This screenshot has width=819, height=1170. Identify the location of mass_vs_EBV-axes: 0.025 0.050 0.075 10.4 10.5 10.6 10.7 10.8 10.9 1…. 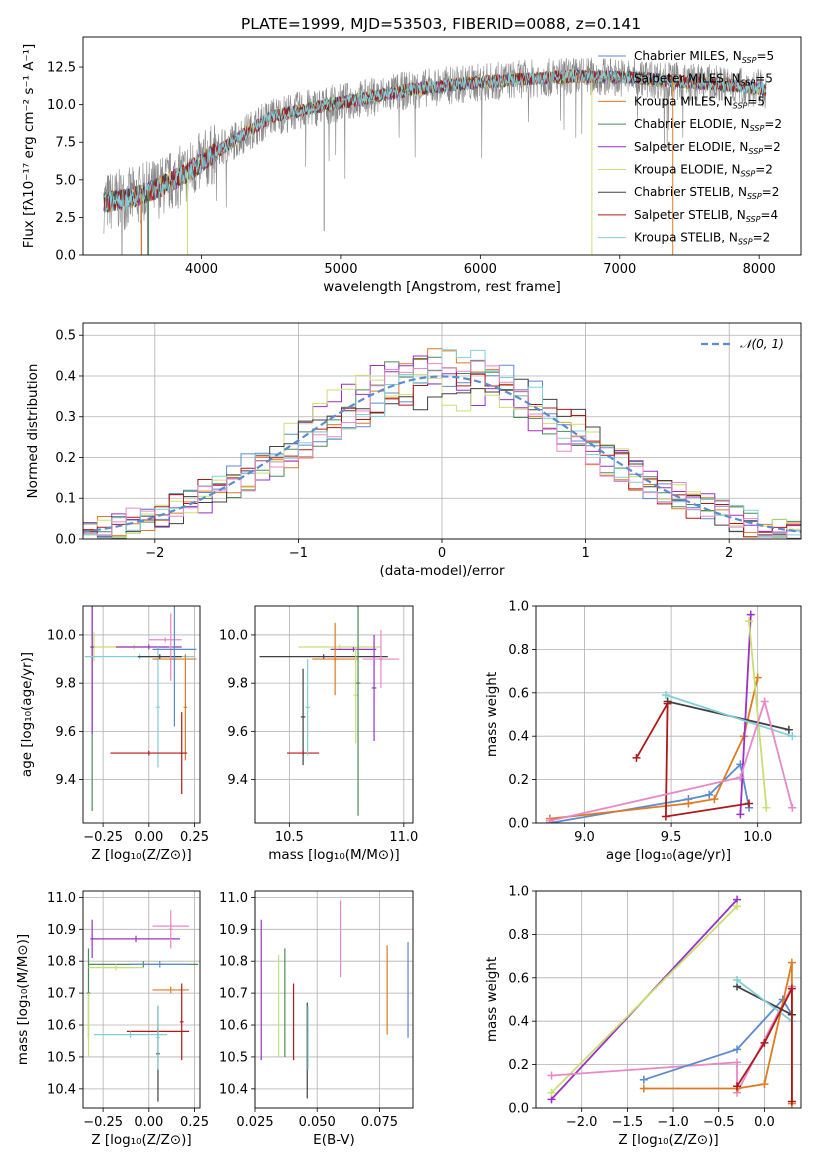
(316, 1019).